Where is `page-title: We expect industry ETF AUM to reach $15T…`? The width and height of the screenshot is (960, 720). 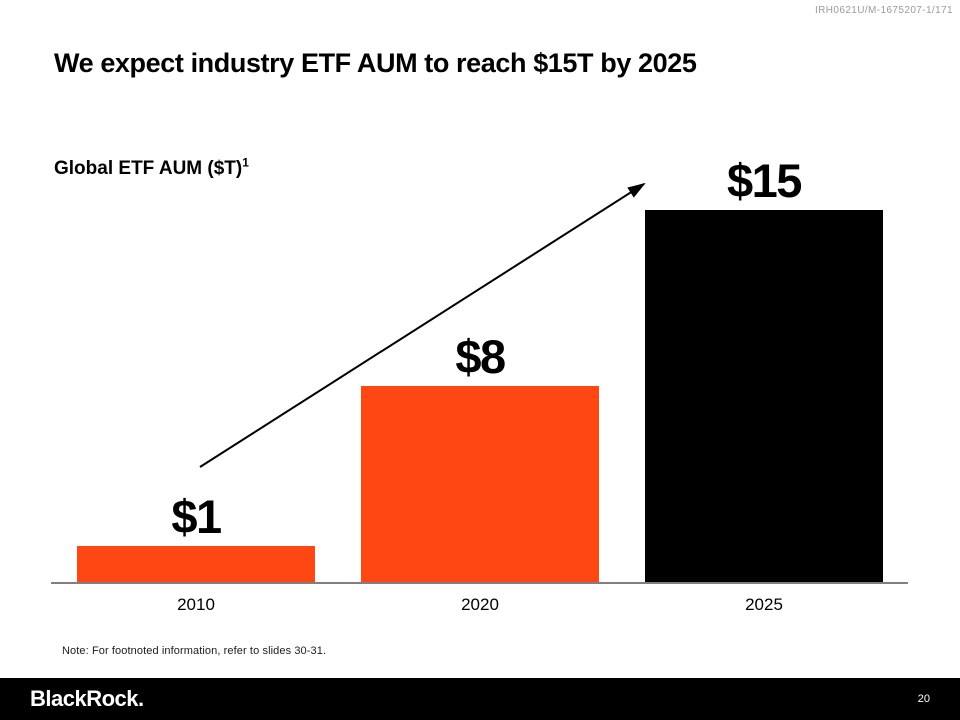
page-title: We expect industry ETF AUM to reach $15T… is located at coordinates (375, 63).